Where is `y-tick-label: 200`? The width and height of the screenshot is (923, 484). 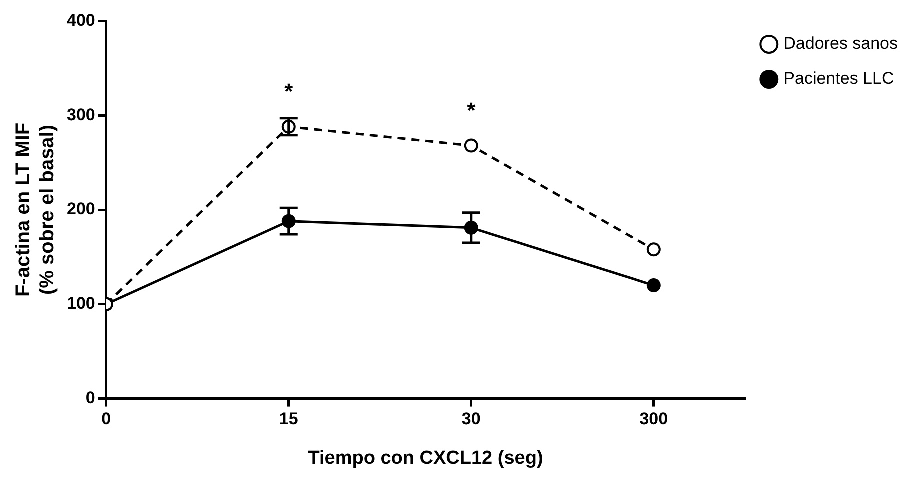 y-tick-label: 200 is located at coordinates (81, 209).